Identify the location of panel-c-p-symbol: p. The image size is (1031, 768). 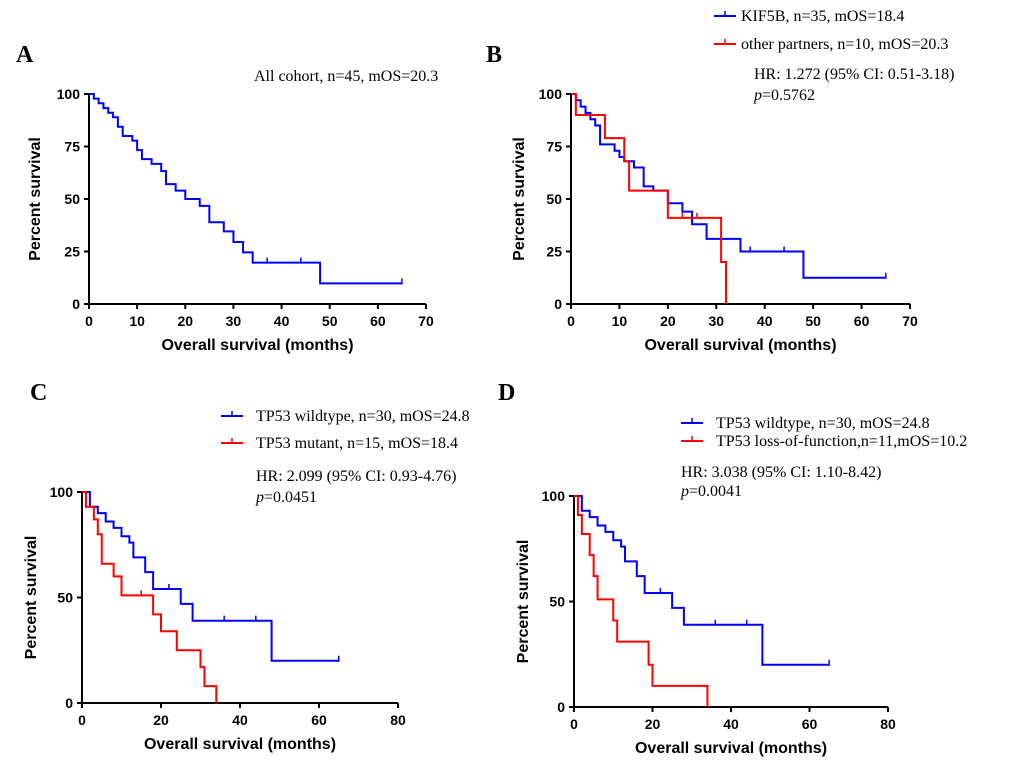
(259, 497).